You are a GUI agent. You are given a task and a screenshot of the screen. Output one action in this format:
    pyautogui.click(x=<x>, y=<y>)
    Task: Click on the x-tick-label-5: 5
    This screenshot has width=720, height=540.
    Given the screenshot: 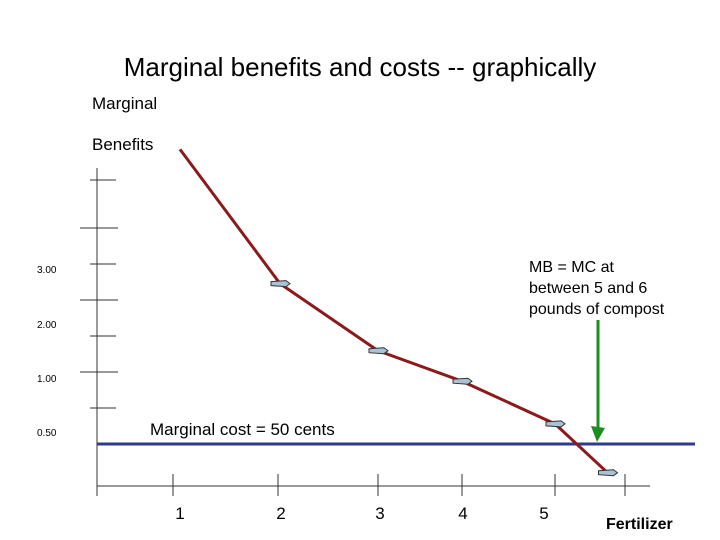 What is the action you would take?
    pyautogui.click(x=544, y=513)
    